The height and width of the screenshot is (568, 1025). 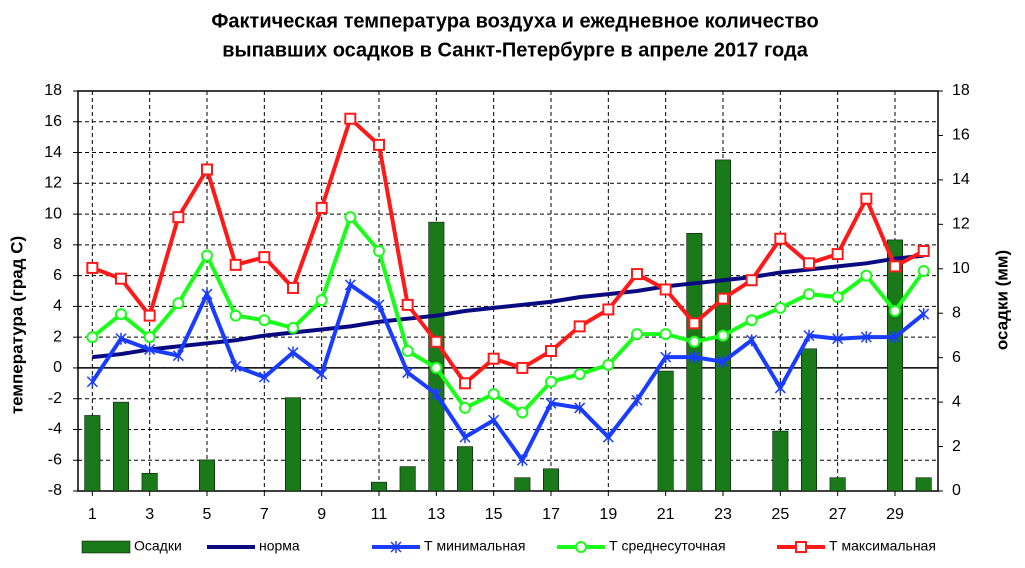 I want to click on y-tick-label: 0, so click(x=57, y=367).